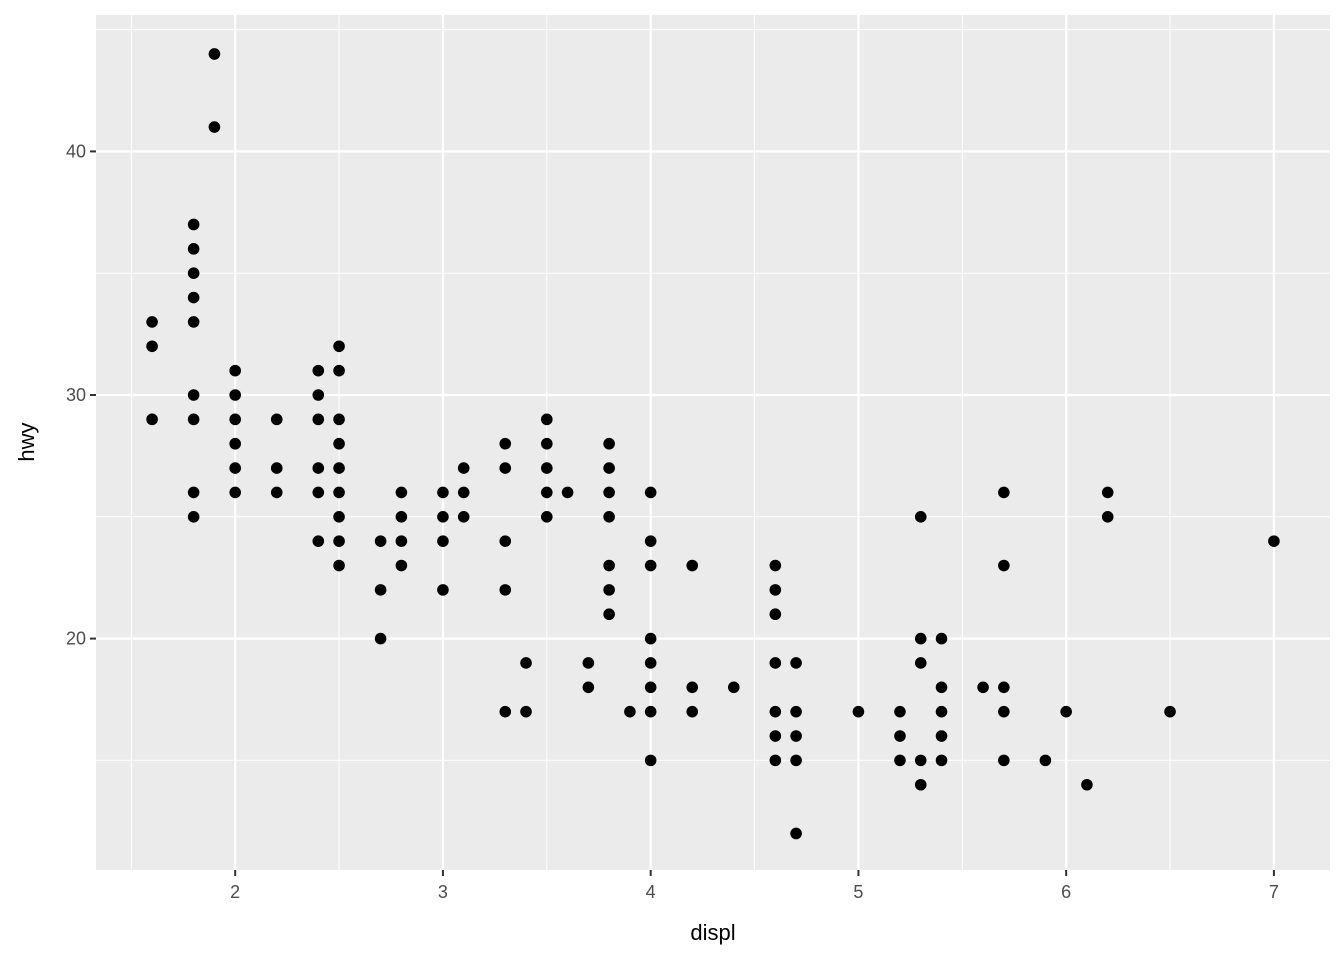 The width and height of the screenshot is (1344, 965). I want to click on y-axis: 20 30 40, so click(81, 395).